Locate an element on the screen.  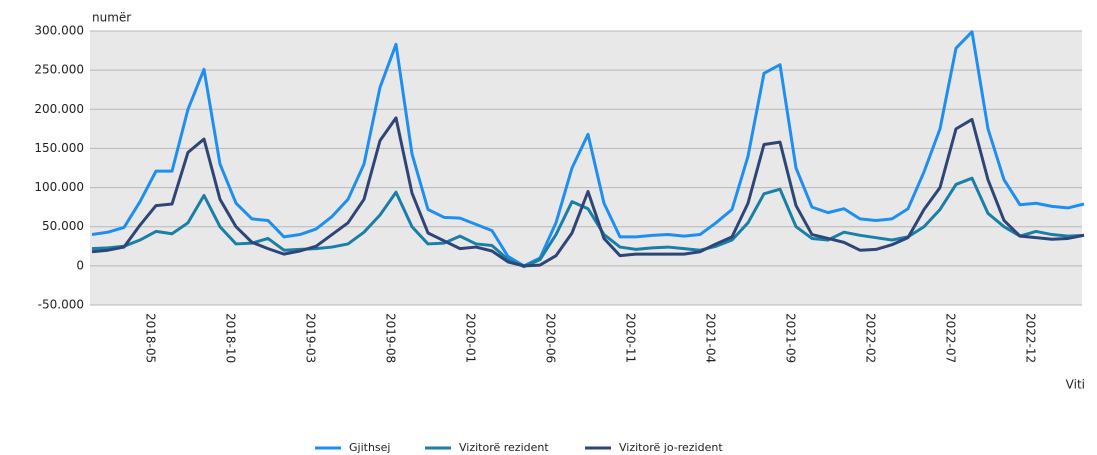
x-tick-label: 2018-05 is located at coordinates (151, 338).